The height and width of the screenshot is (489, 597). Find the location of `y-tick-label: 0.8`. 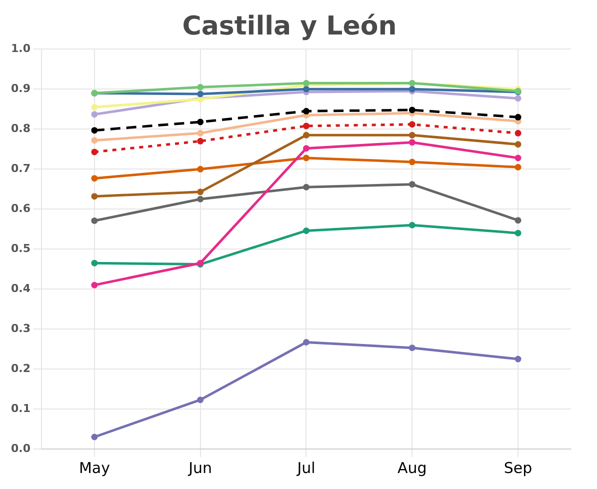

y-tick-label: 0.8 is located at coordinates (20, 129).